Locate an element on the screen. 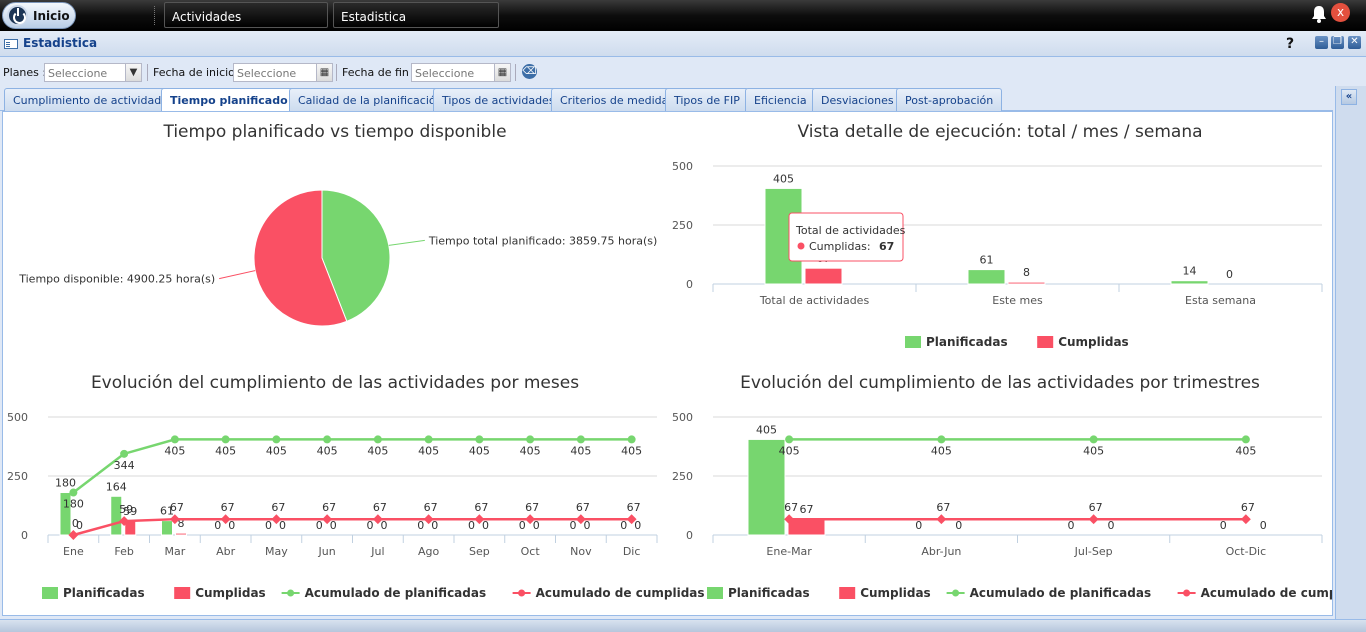 The height and width of the screenshot is (632, 1366). tab-cumplimiento: Cumplimiento de actividades is located at coordinates (93, 99).